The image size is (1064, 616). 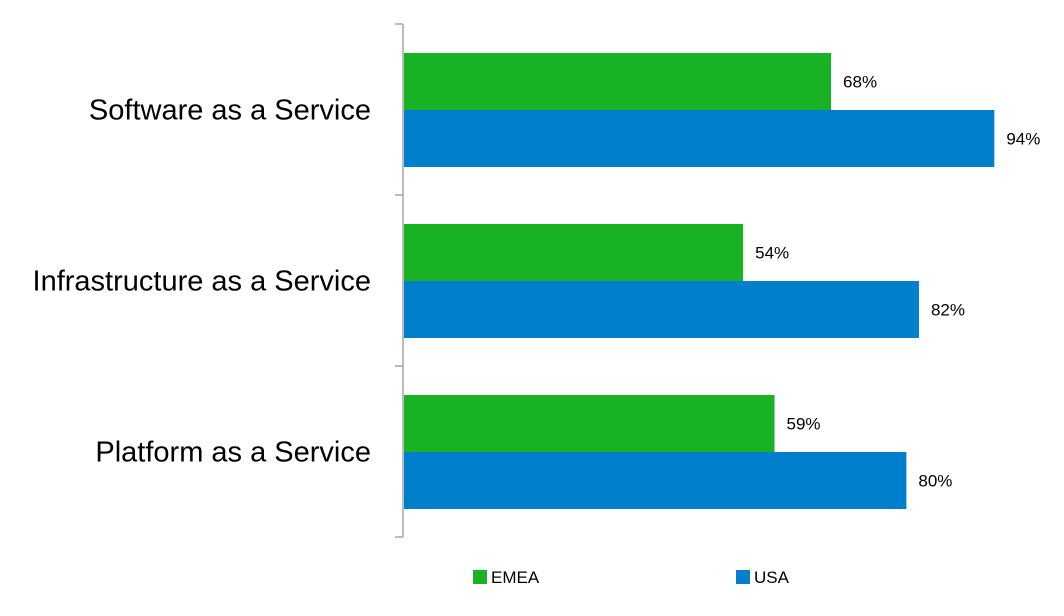 I want to click on data-label: 59%, so click(x=804, y=424).